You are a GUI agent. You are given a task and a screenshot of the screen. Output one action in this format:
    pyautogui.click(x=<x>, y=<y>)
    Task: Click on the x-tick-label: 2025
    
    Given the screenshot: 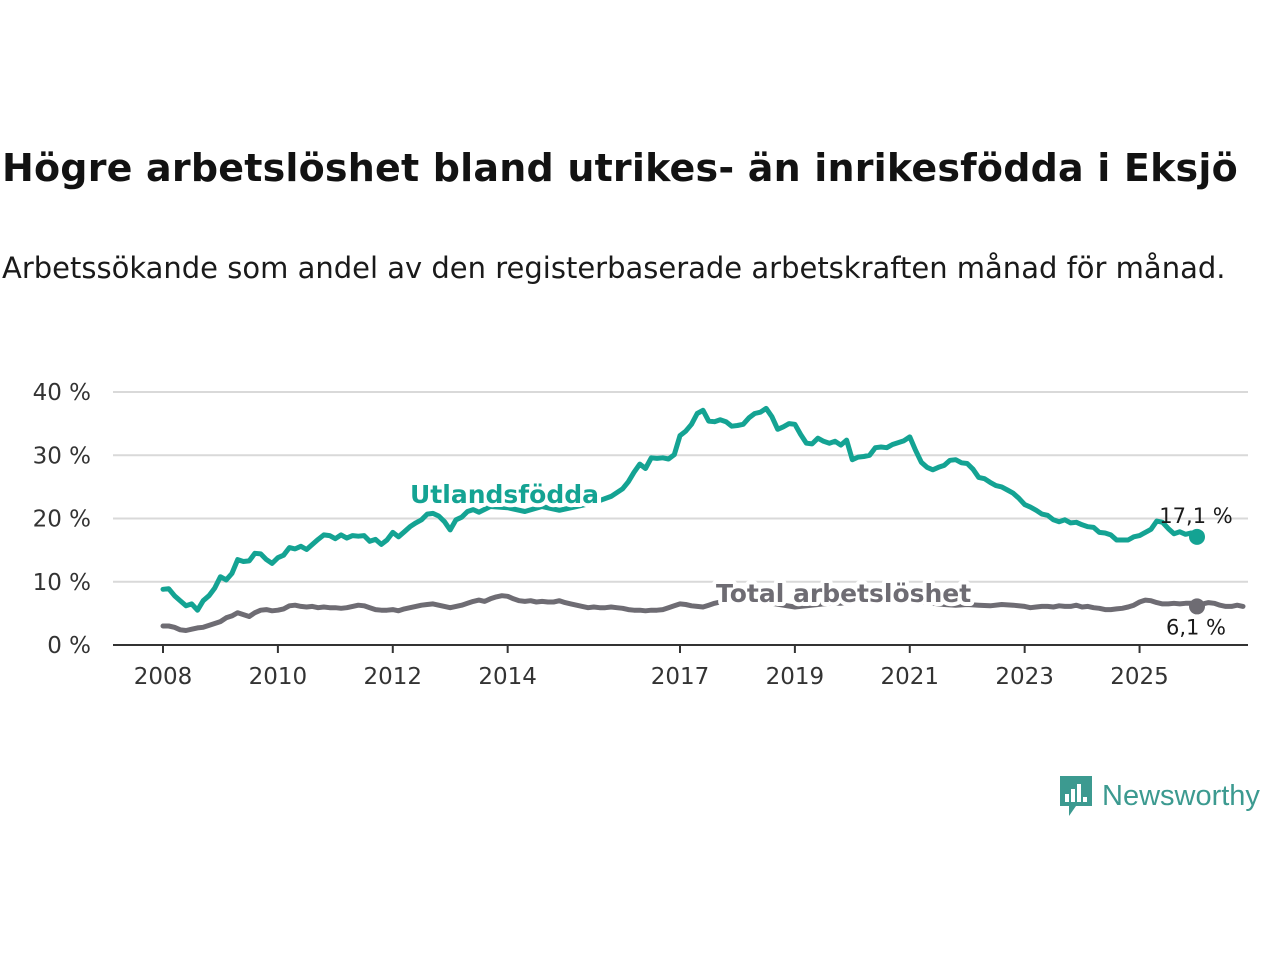 What is the action you would take?
    pyautogui.click(x=1139, y=677)
    